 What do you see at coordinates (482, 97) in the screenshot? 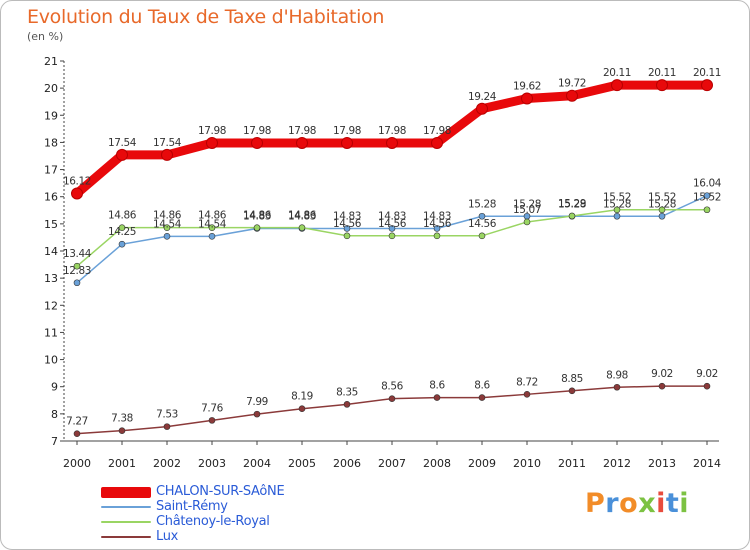
I see `data-label: 19.24` at bounding box center [482, 97].